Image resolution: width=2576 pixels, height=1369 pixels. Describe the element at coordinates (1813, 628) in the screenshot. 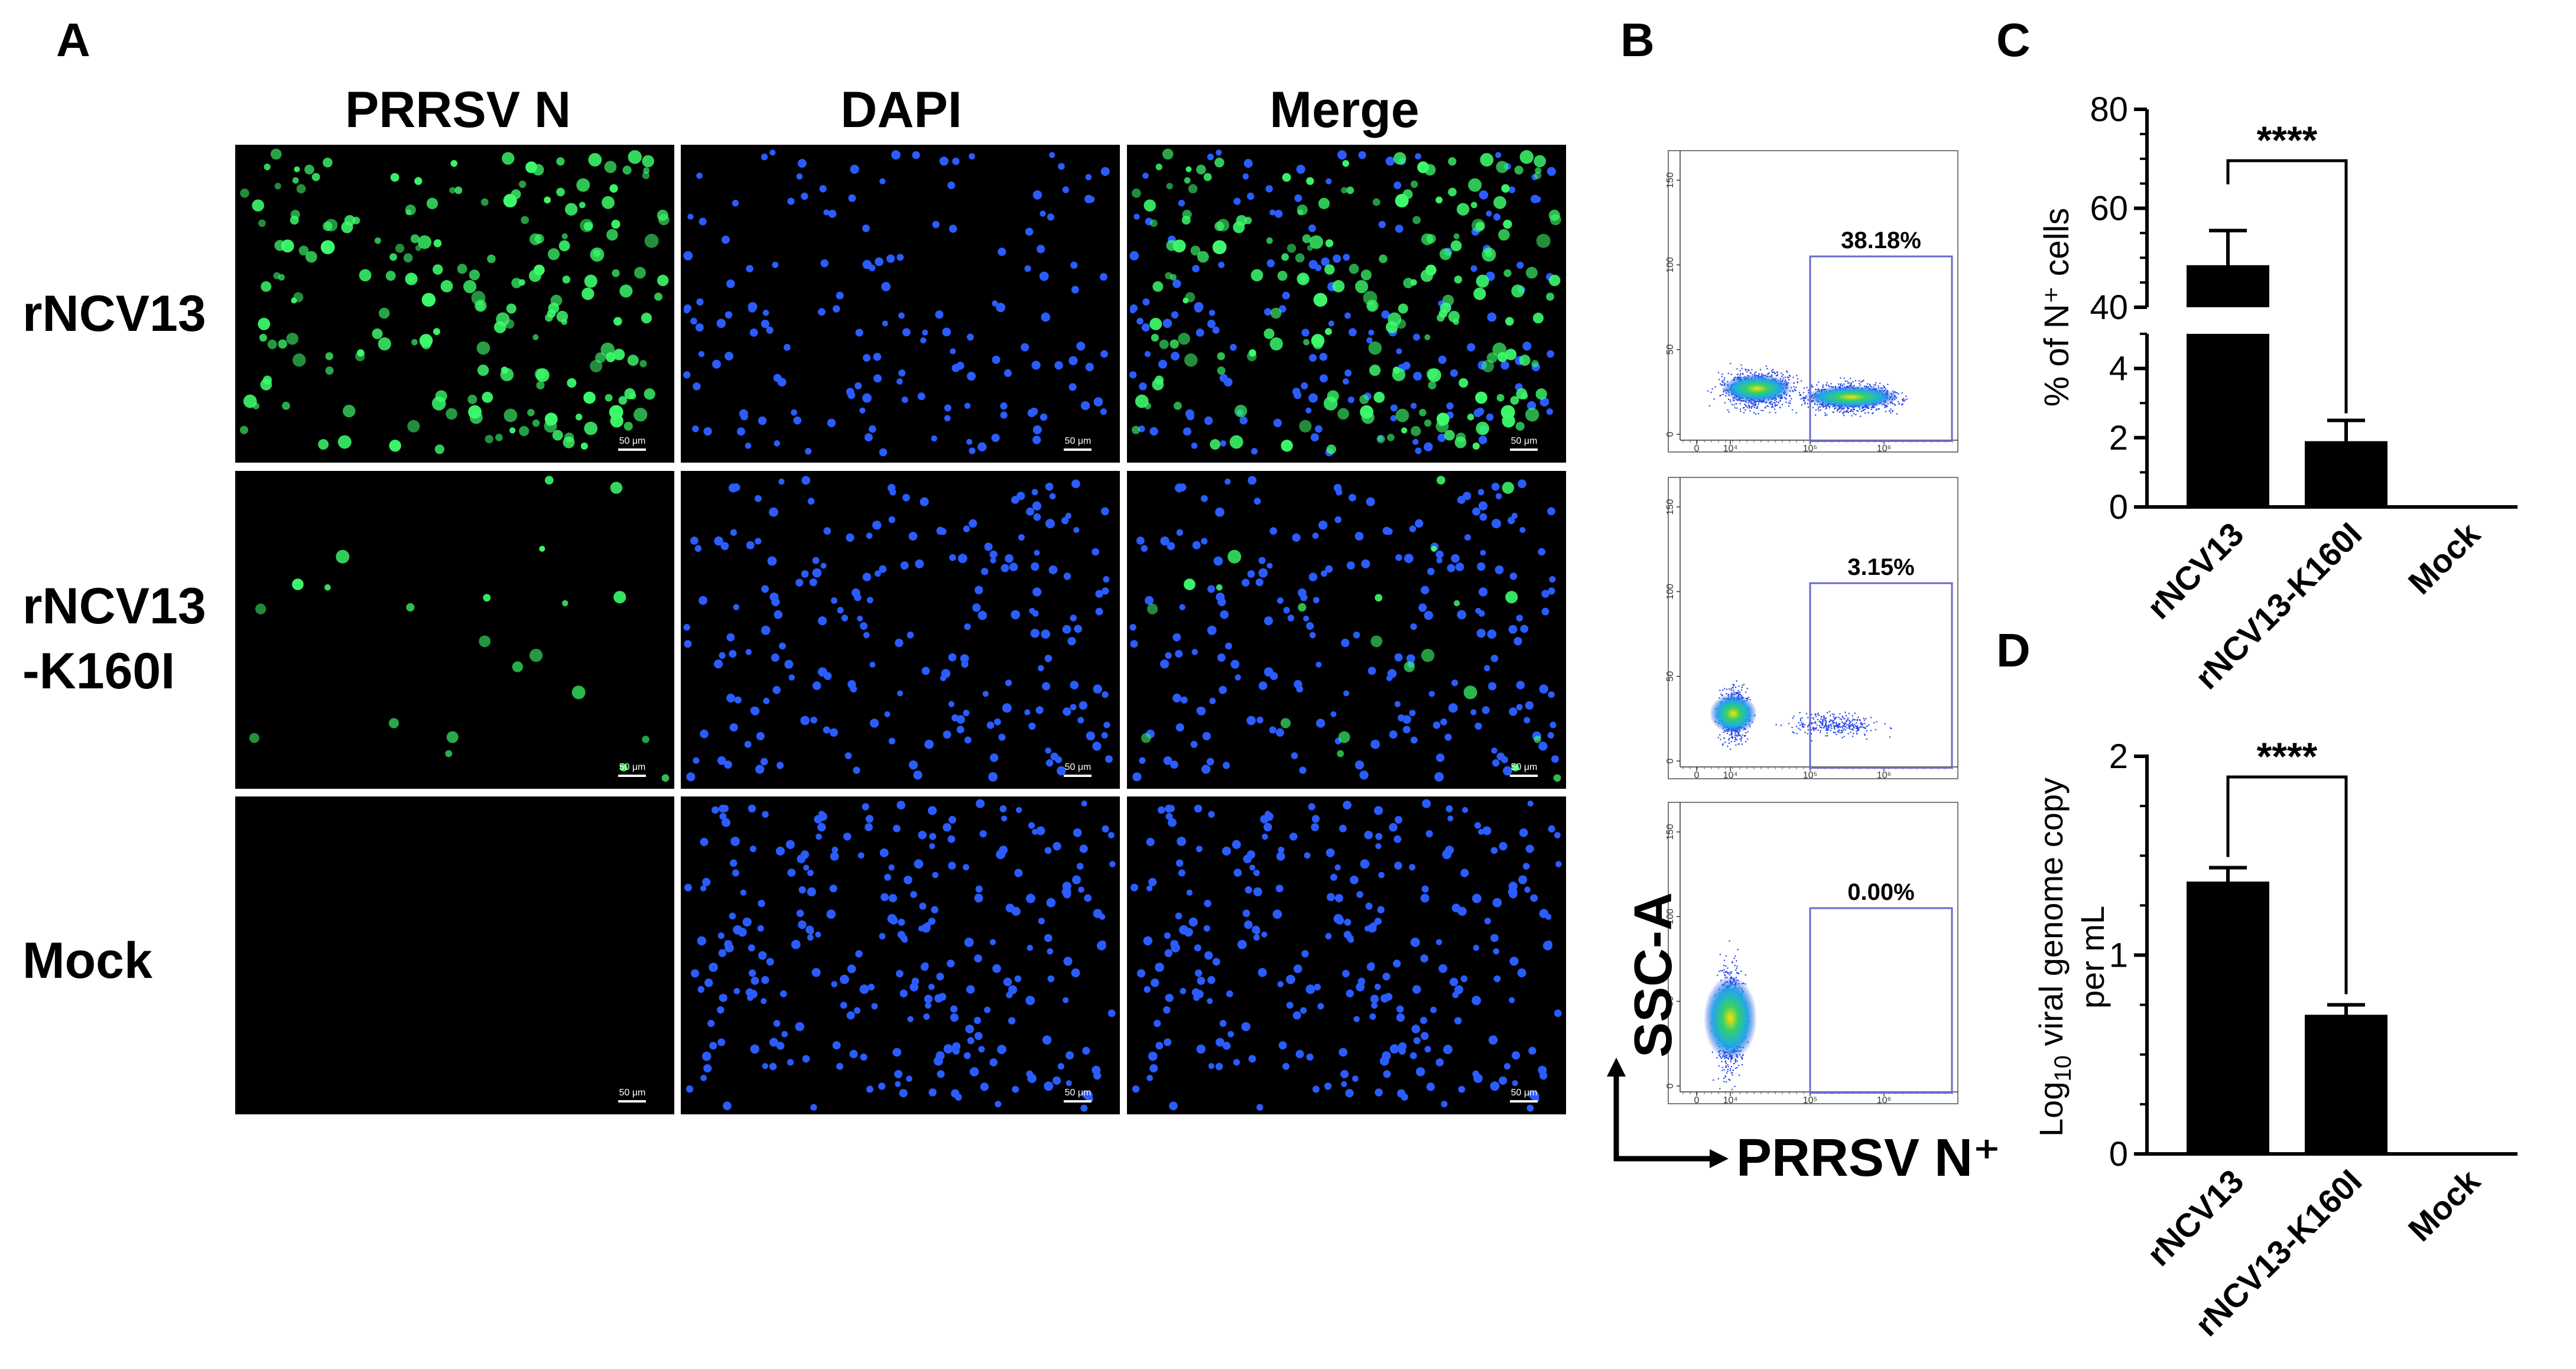

I see `flow-plot-frame` at that location.